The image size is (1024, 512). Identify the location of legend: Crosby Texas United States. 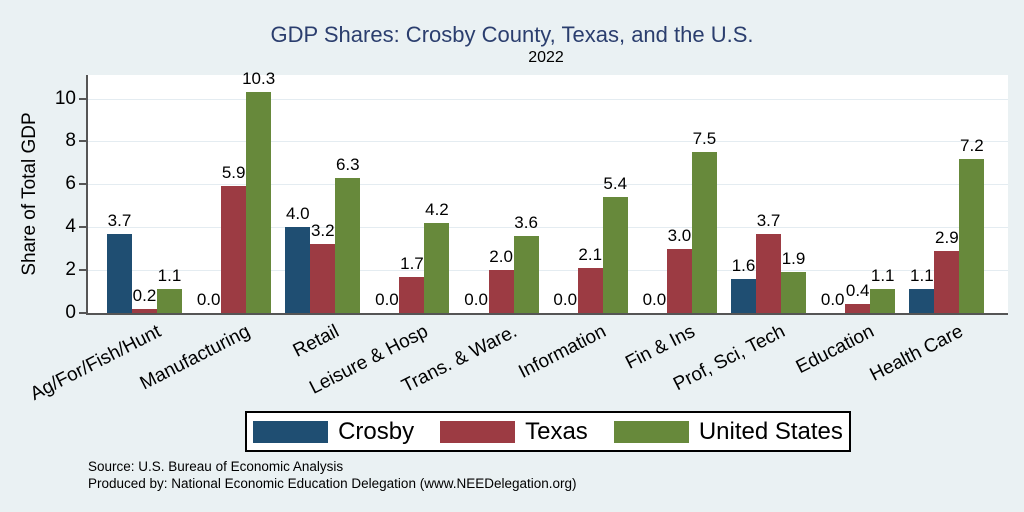
(548, 431).